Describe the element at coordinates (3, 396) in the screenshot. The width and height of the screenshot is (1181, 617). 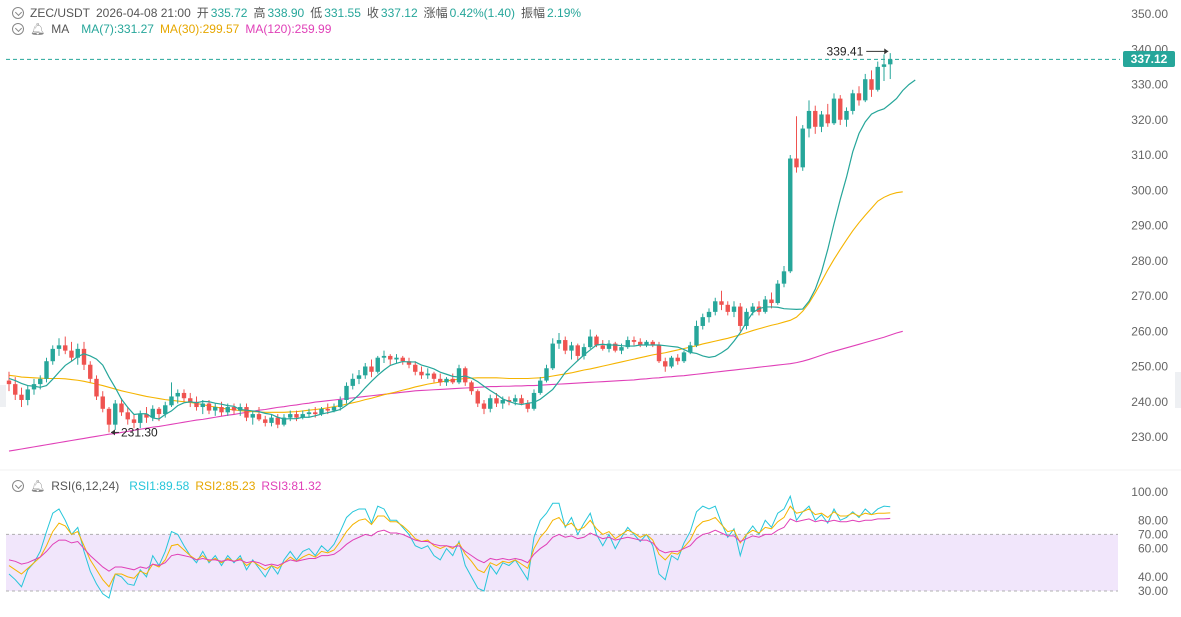
I see `scroll-left-handle` at that location.